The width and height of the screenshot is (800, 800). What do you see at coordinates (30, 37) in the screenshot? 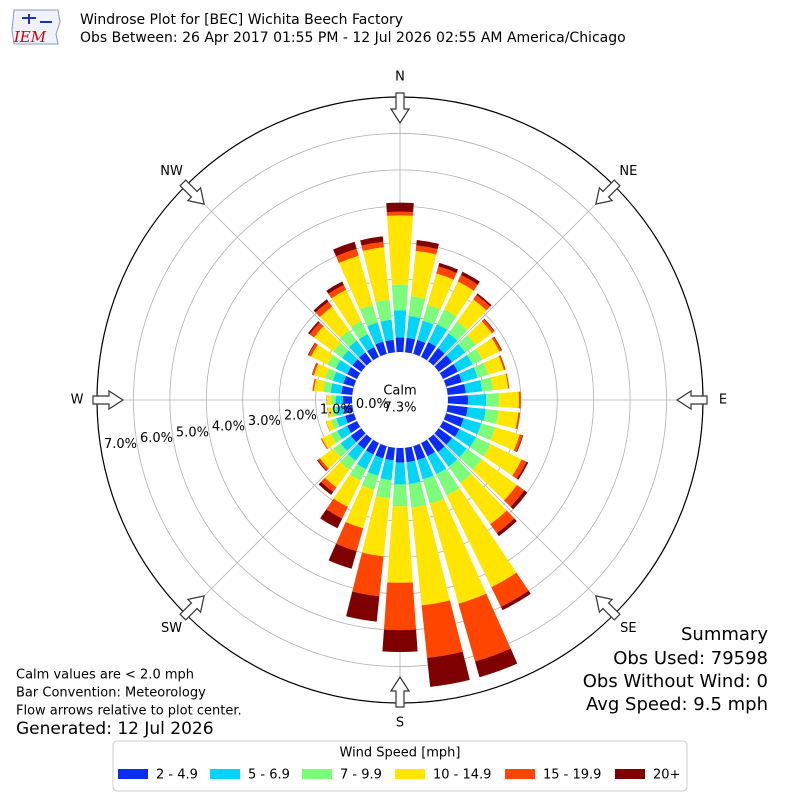
I see `logo-text: IEM` at bounding box center [30, 37].